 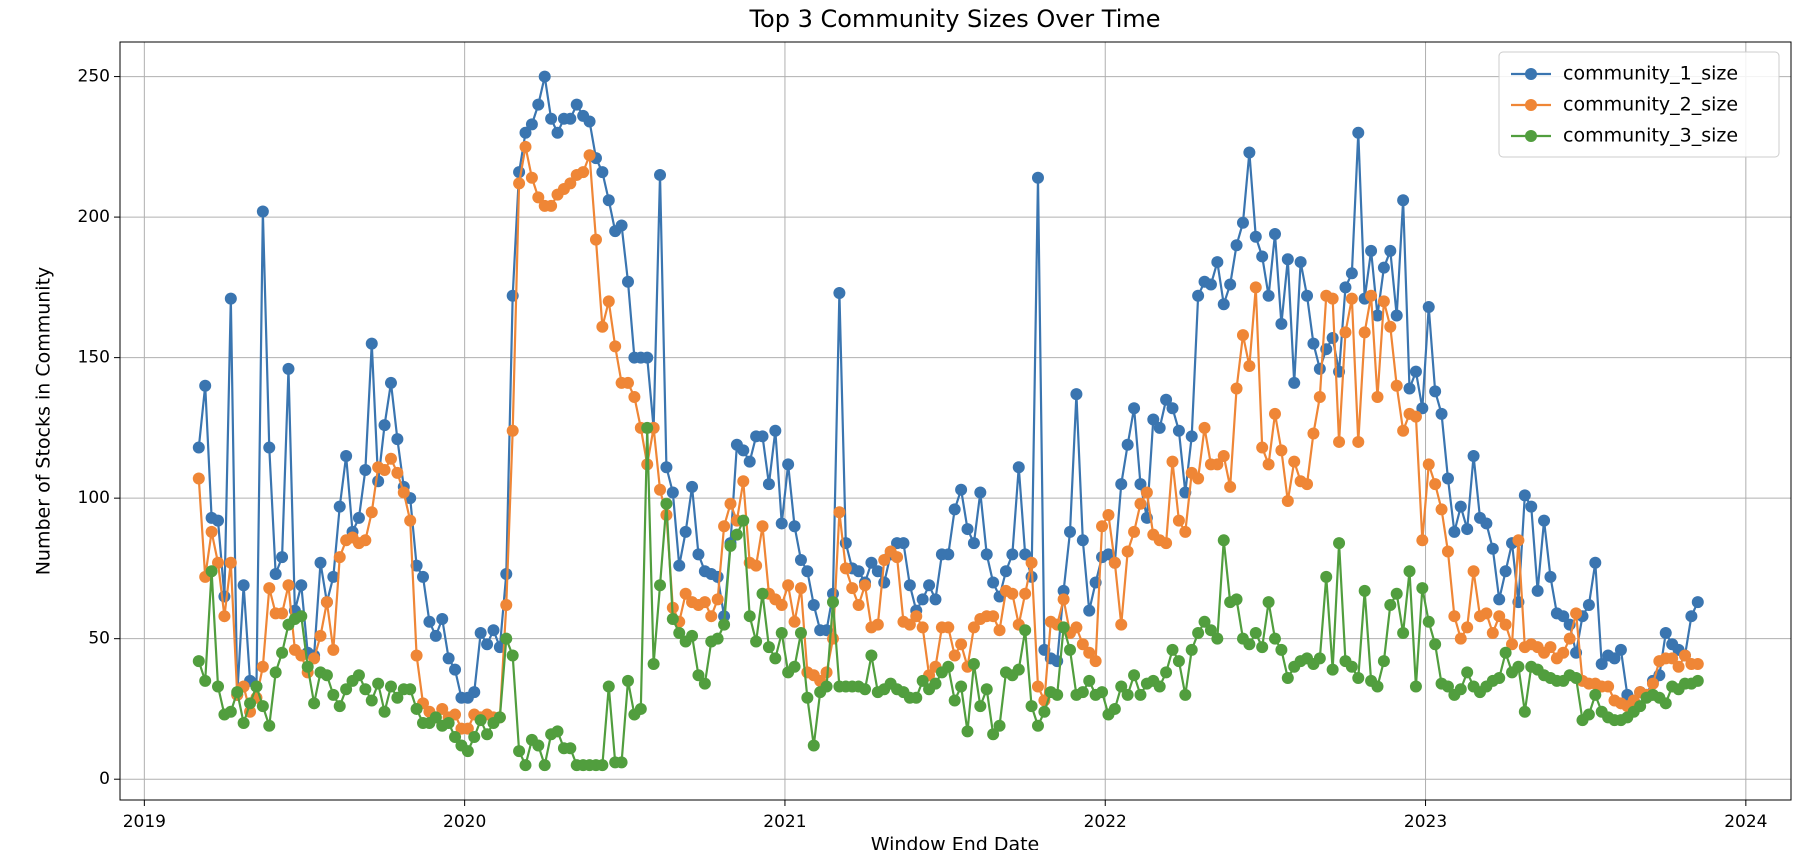 What do you see at coordinates (1639, 104) in the screenshot?
I see `legend-box` at bounding box center [1639, 104].